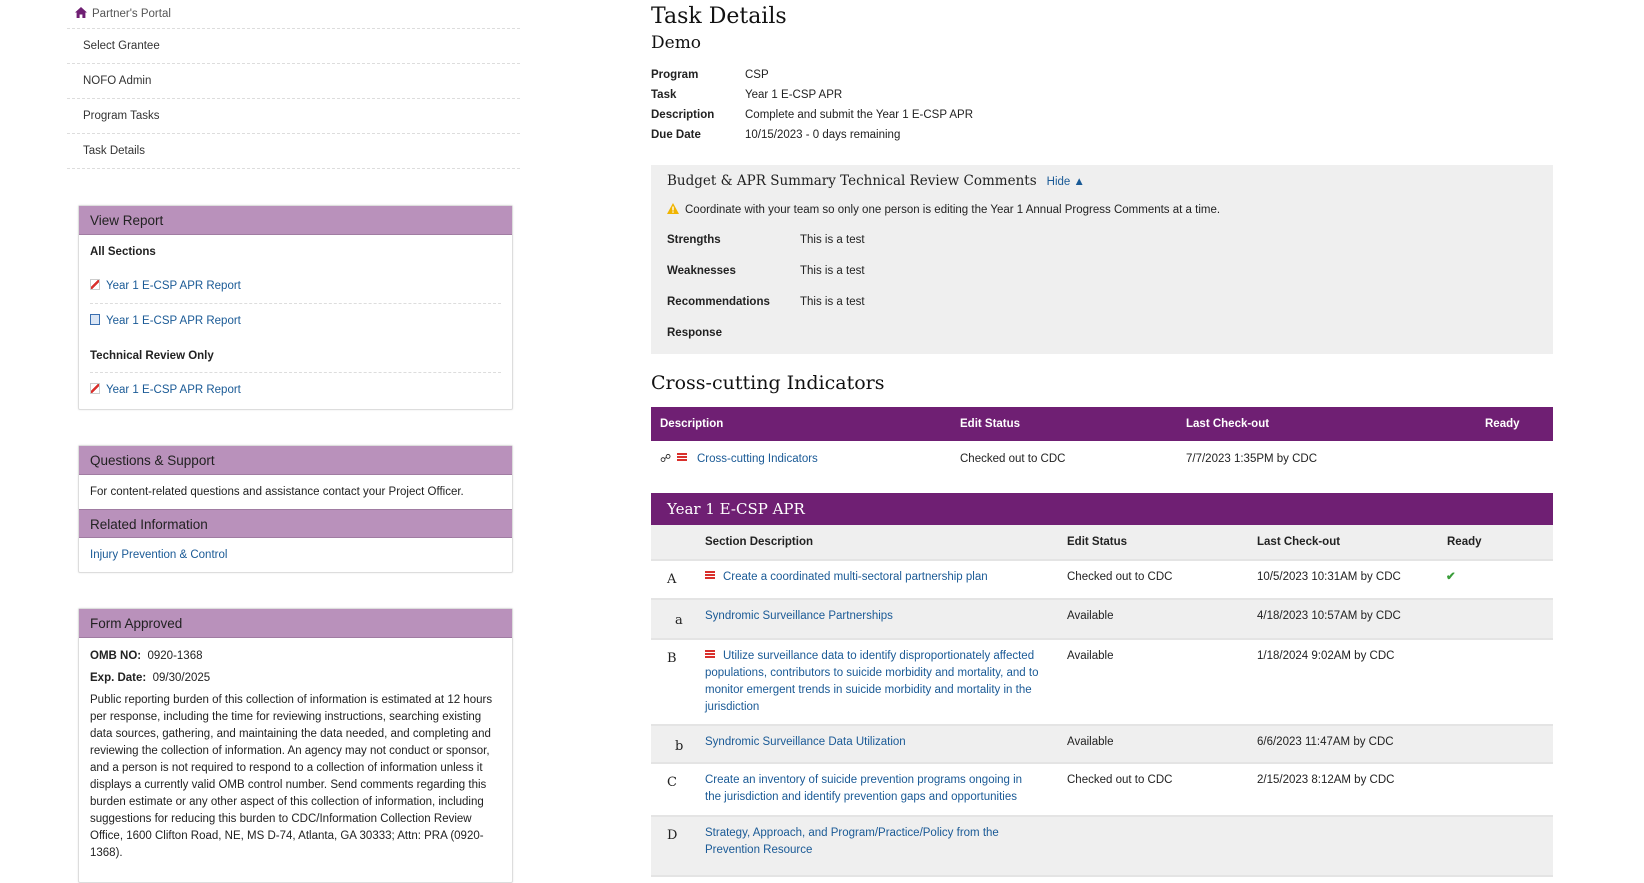 The width and height of the screenshot is (1644, 883). What do you see at coordinates (679, 746) in the screenshot?
I see `section-letter: b` at bounding box center [679, 746].